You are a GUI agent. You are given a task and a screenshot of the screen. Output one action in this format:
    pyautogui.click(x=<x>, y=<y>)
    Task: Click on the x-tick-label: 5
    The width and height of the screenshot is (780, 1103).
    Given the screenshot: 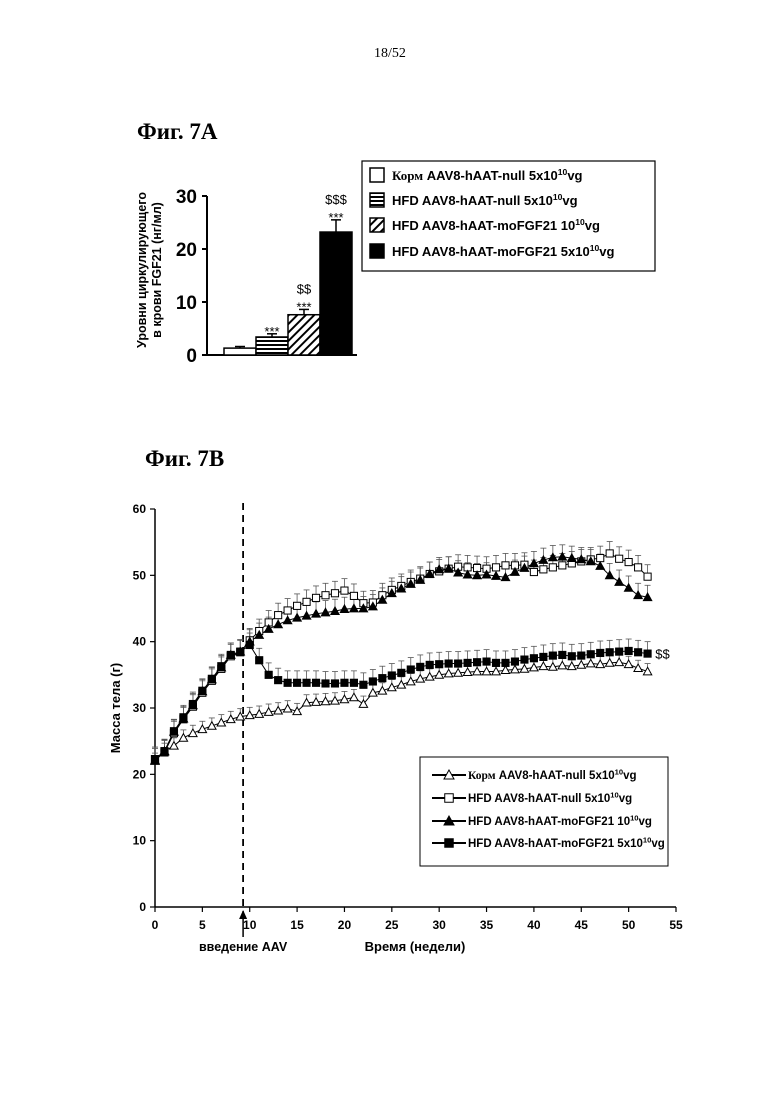 What is the action you would take?
    pyautogui.click(x=202, y=925)
    